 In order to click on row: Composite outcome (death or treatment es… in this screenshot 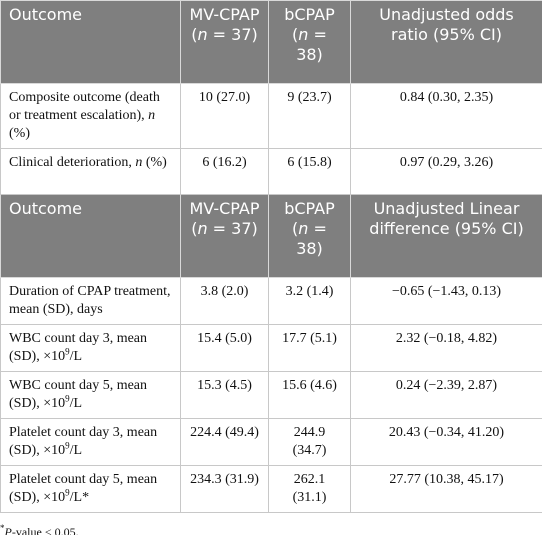, I will do `click(271, 116)`.